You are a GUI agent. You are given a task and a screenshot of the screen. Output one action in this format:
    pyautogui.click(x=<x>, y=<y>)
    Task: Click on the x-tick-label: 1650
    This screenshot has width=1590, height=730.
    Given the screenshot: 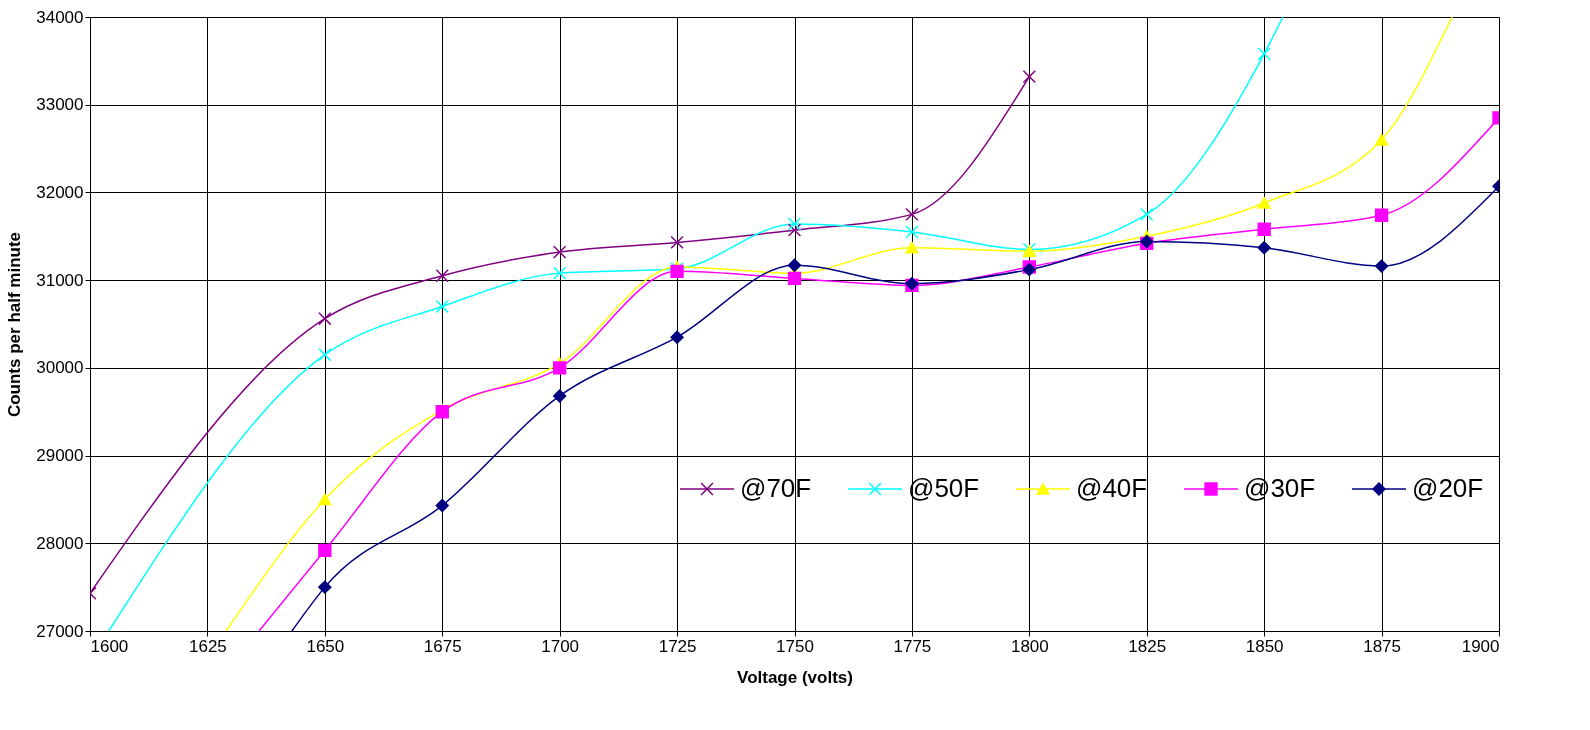 What is the action you would take?
    pyautogui.click(x=325, y=646)
    